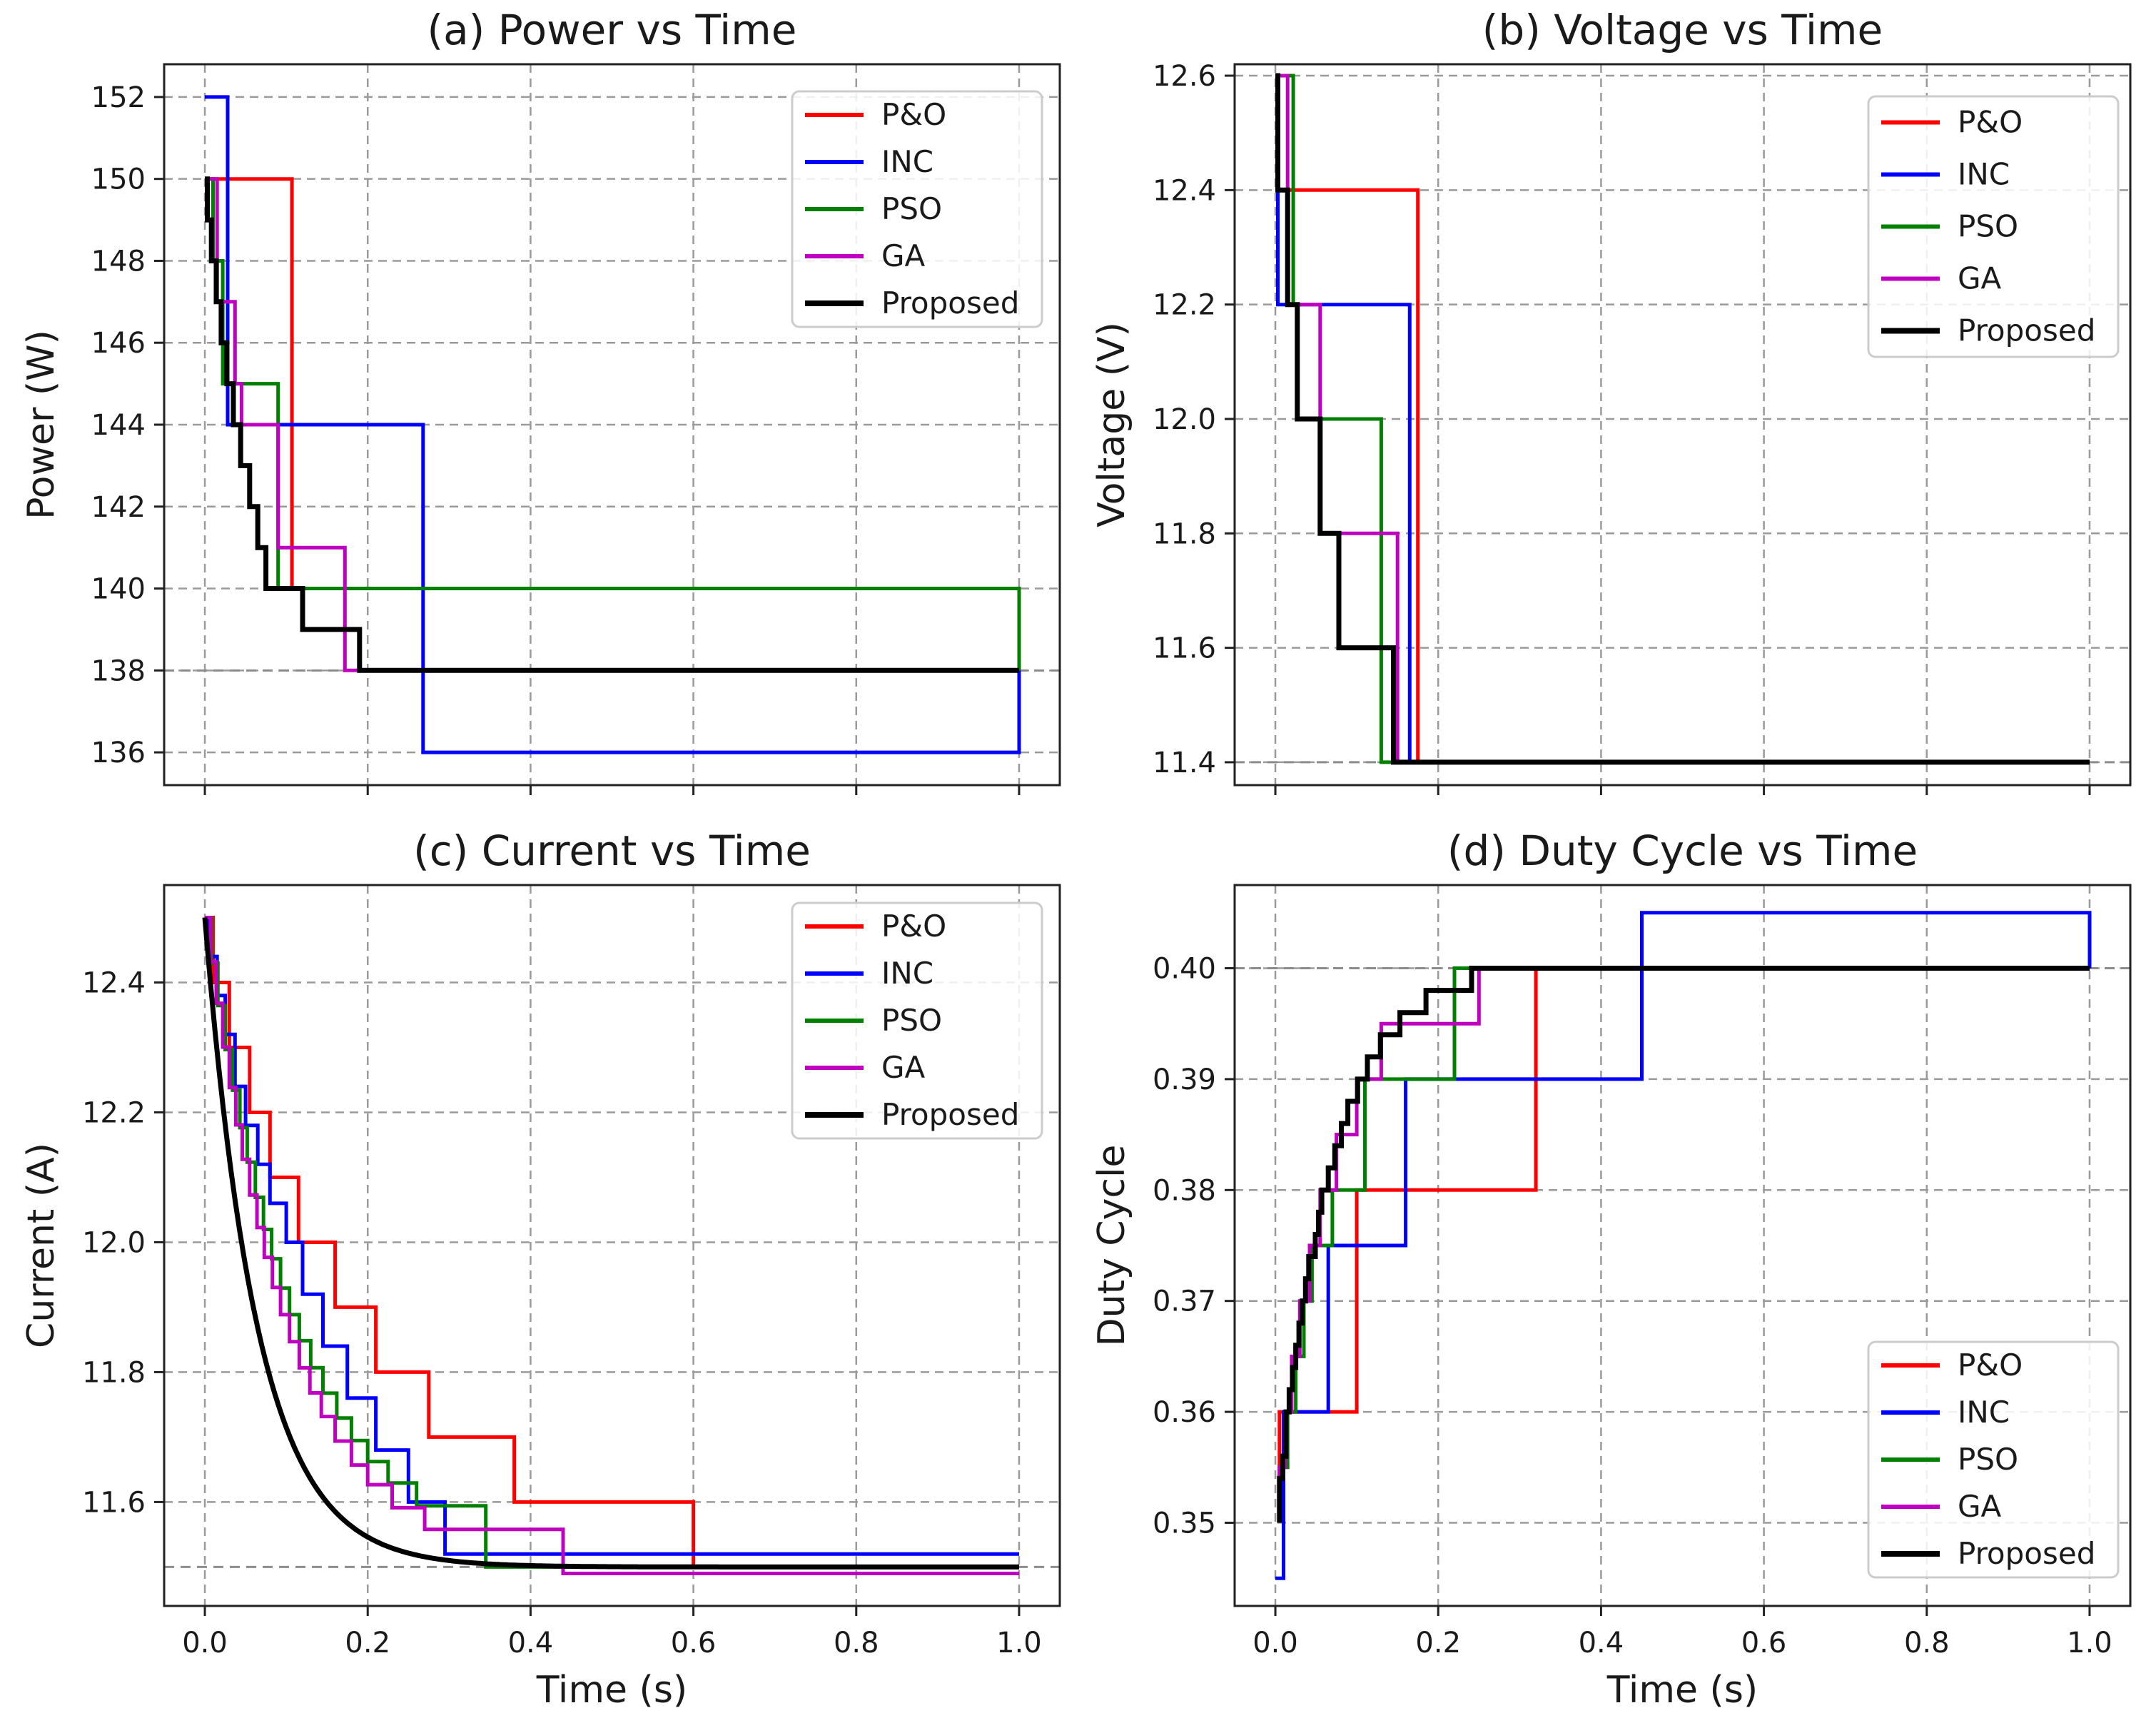 The image size is (2156, 1713). What do you see at coordinates (118, 97) in the screenshot?
I see `y-tick-label: 152` at bounding box center [118, 97].